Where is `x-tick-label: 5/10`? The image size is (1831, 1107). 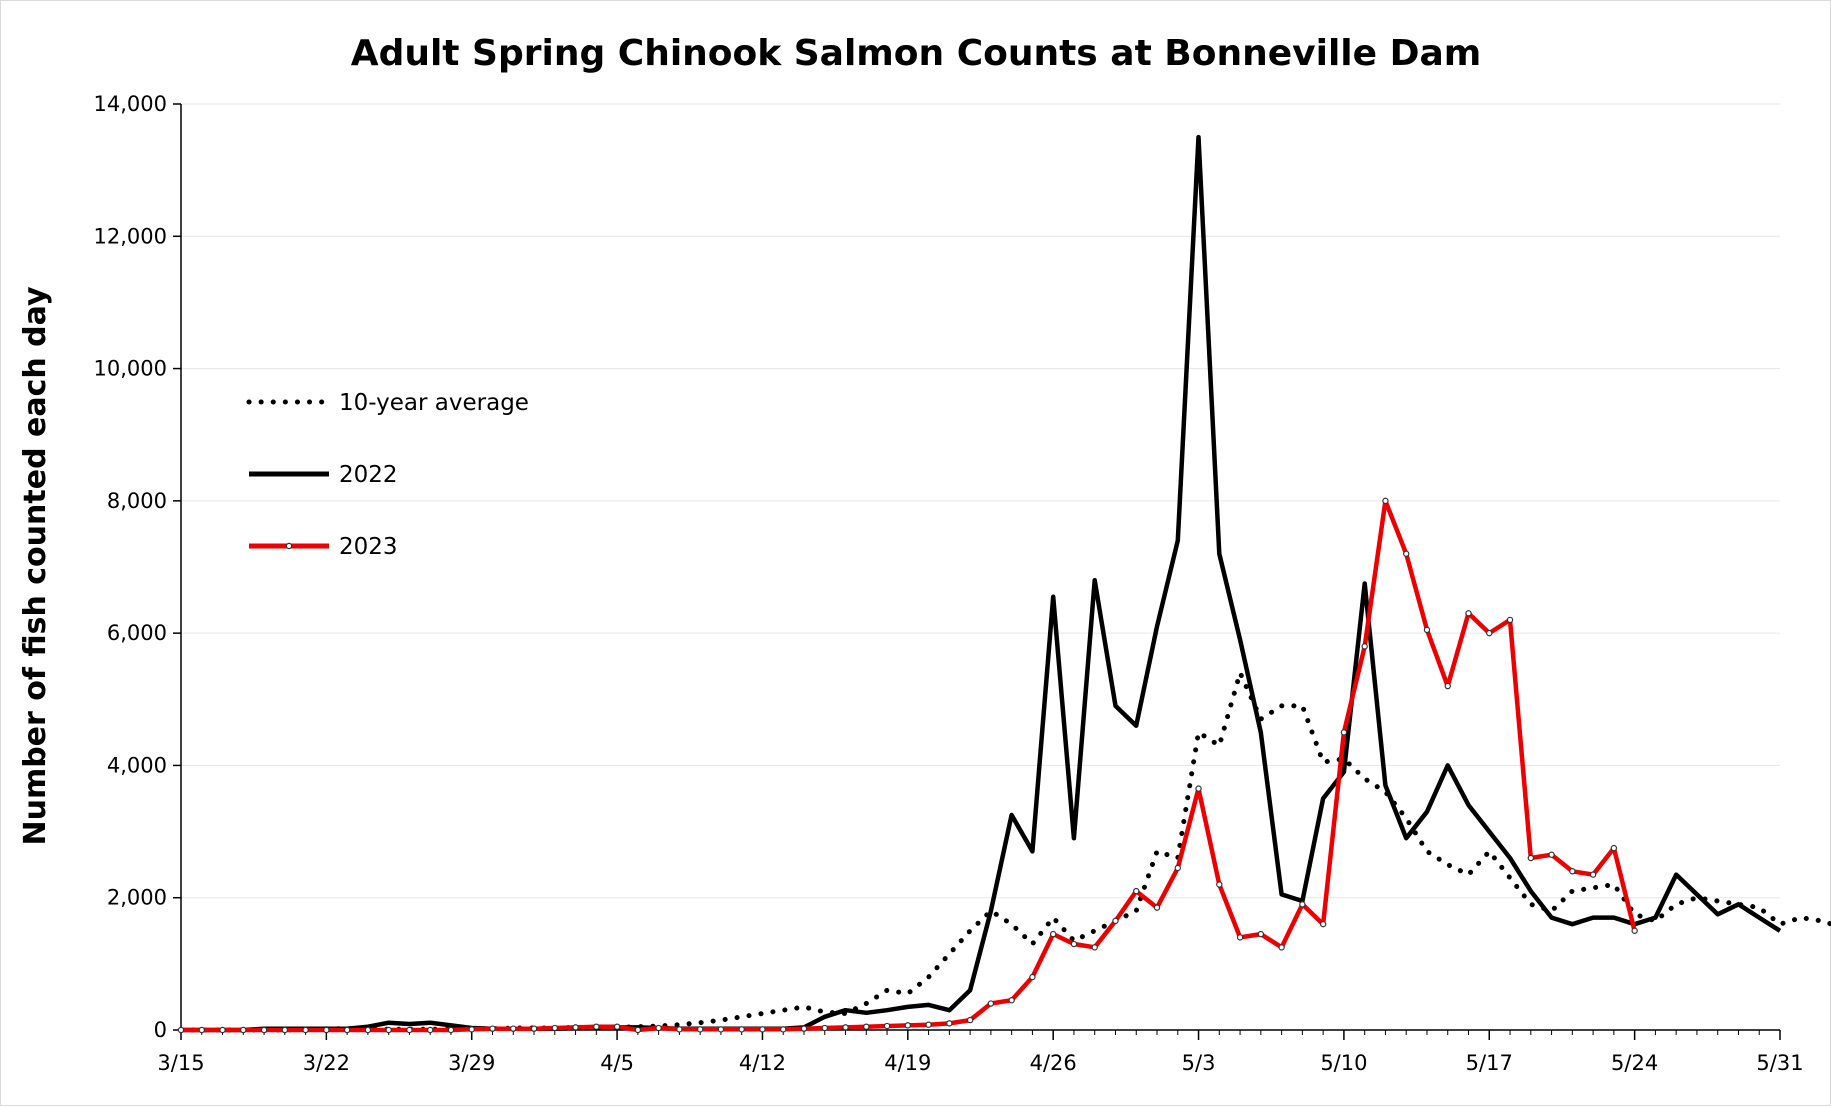
x-tick-label: 5/10 is located at coordinates (1343, 1063).